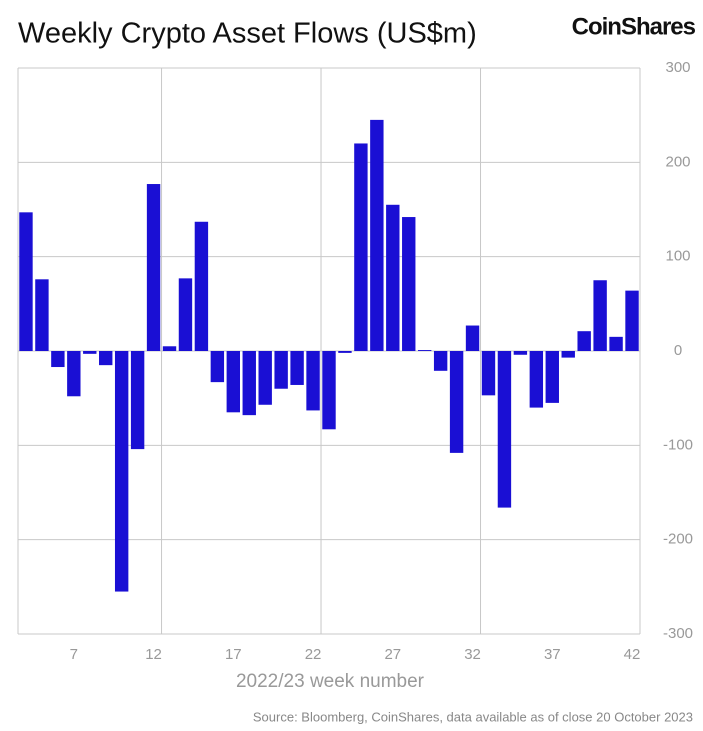 Image resolution: width=703 pixels, height=731 pixels. I want to click on y-tick-label: 200, so click(677, 161).